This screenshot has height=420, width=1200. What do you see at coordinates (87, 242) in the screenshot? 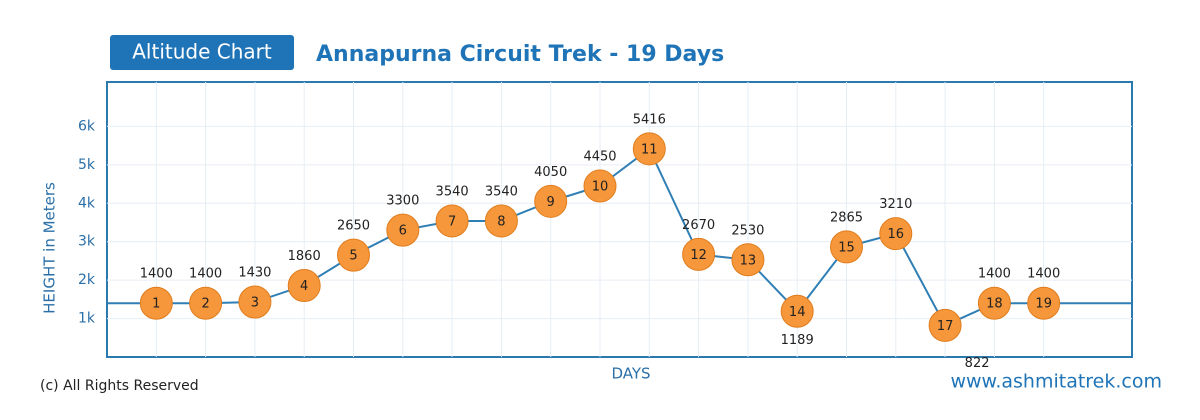
I see `y-tick-label: 3k` at bounding box center [87, 242].